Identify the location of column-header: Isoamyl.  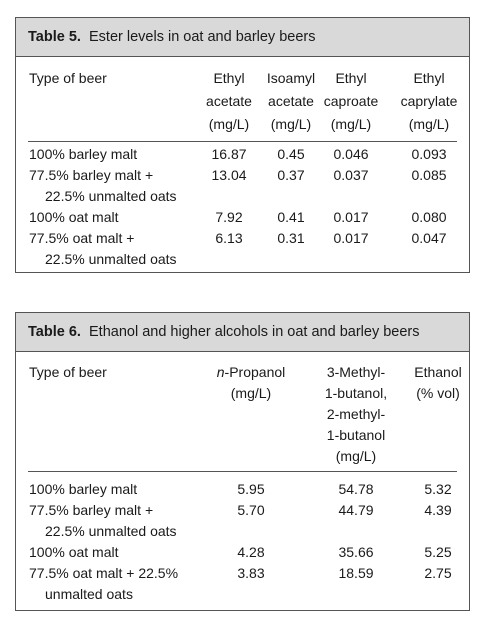
(291, 78).